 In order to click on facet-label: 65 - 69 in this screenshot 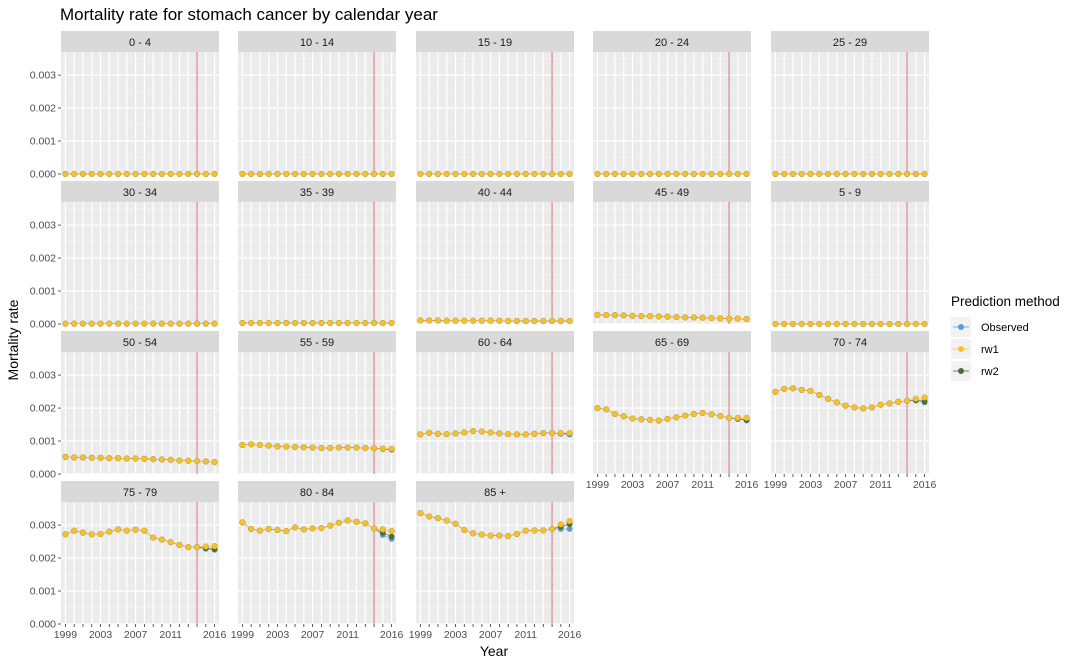, I will do `click(672, 343)`.